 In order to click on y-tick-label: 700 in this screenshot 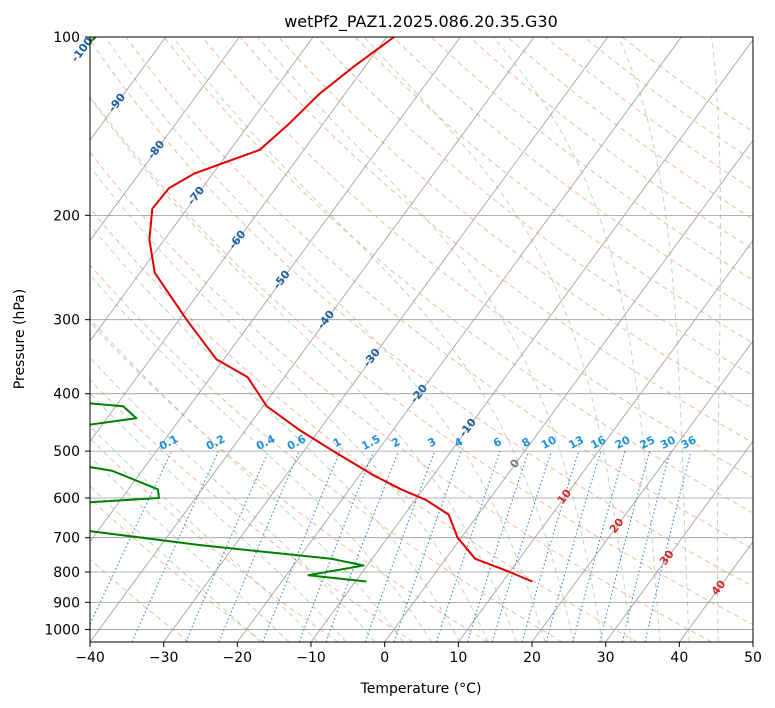, I will do `click(66, 539)`.